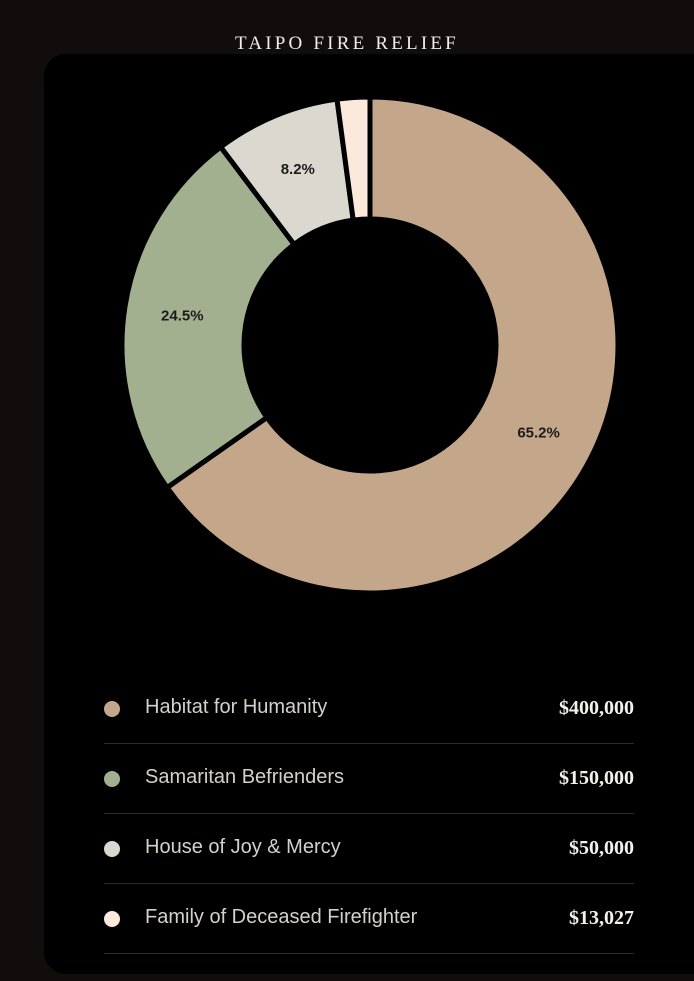  What do you see at coordinates (182, 315) in the screenshot?
I see `slice-percent-label: 24.5%` at bounding box center [182, 315].